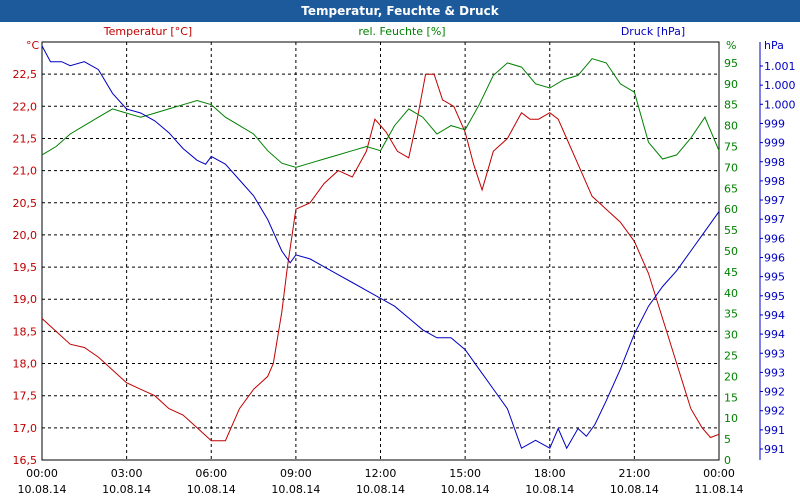  Describe the element at coordinates (401, 31) in the screenshot. I see `humidity-axis-title: rel. Feuchte [%]` at that location.